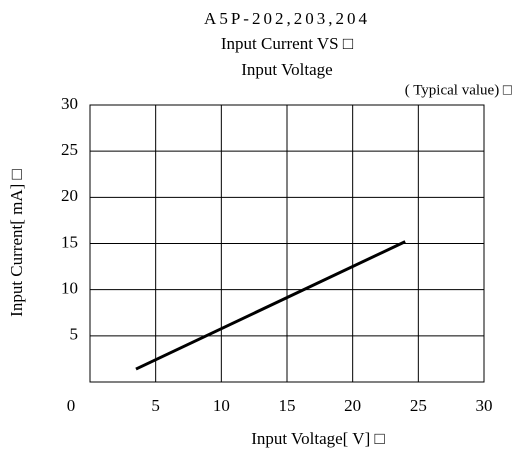  What do you see at coordinates (286, 69) in the screenshot?
I see `chart-subtitle: Input Voltage` at bounding box center [286, 69].